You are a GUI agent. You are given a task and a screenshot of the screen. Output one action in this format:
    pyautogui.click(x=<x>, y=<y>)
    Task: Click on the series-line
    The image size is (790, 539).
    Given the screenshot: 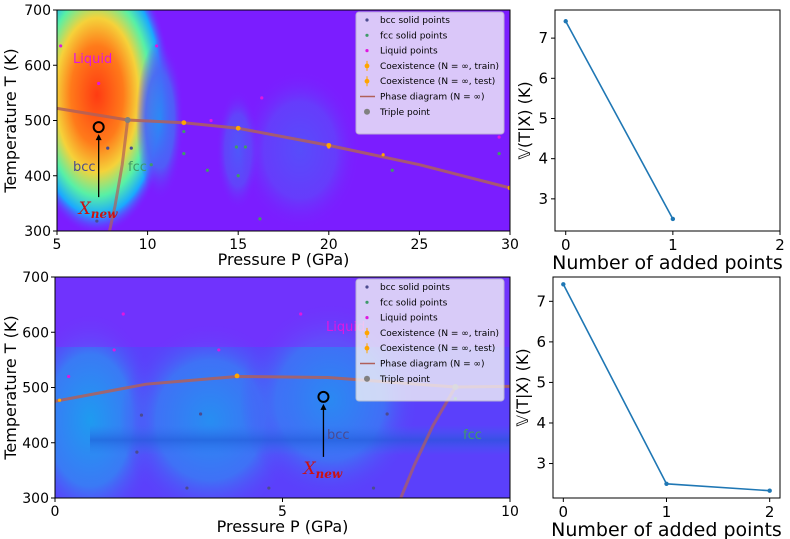 What is the action you would take?
    pyautogui.click(x=619, y=120)
    